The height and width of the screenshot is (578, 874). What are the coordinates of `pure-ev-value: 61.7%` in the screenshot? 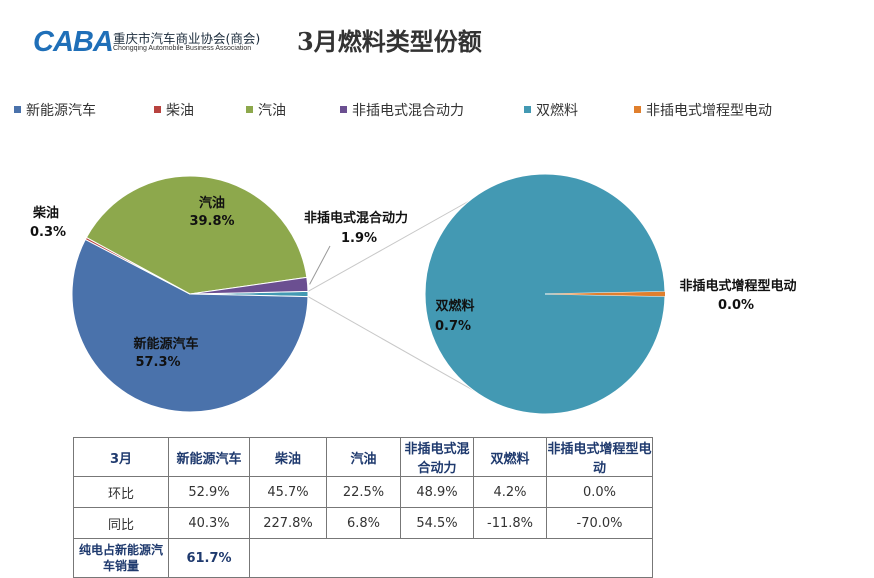 It's located at (209, 558).